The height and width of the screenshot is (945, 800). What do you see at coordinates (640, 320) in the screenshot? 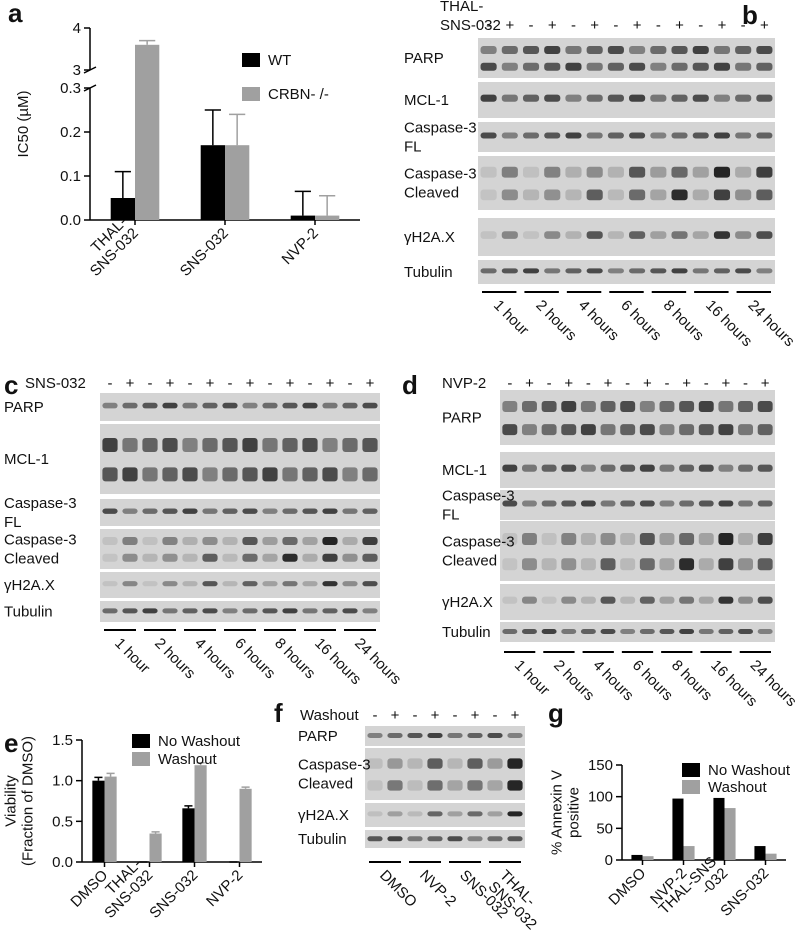
I see `group-label: 6 hours` at bounding box center [640, 320].